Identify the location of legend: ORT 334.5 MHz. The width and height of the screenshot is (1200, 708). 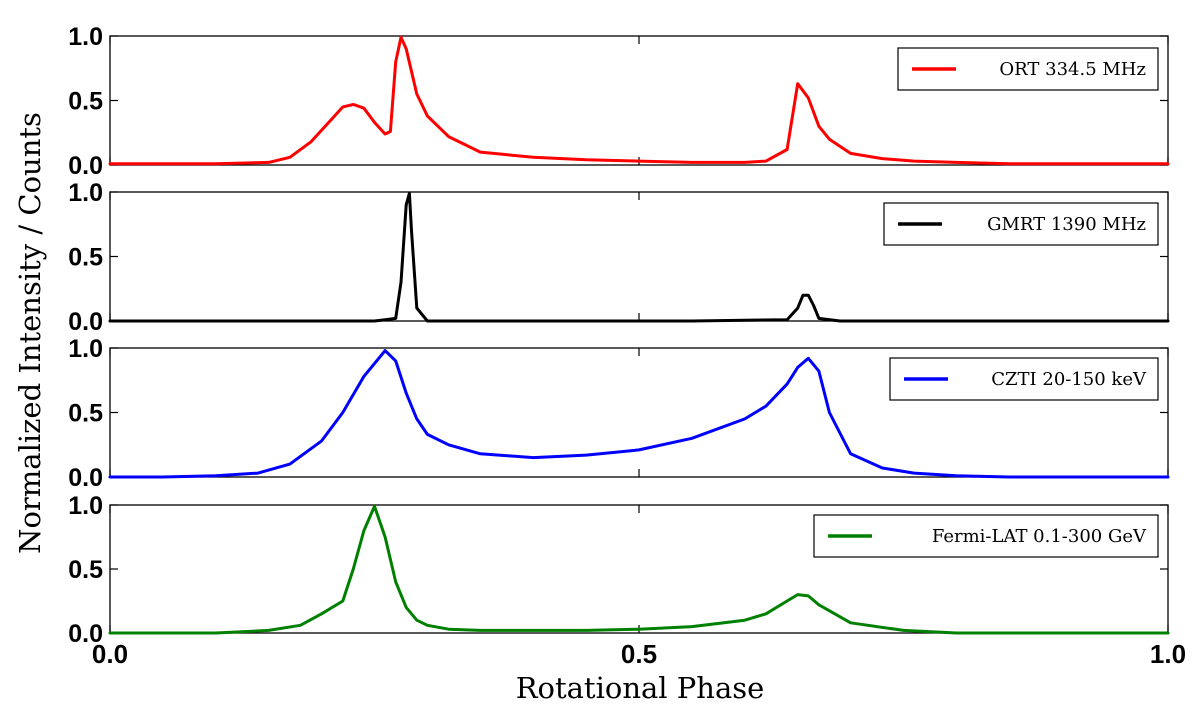
(1028, 69).